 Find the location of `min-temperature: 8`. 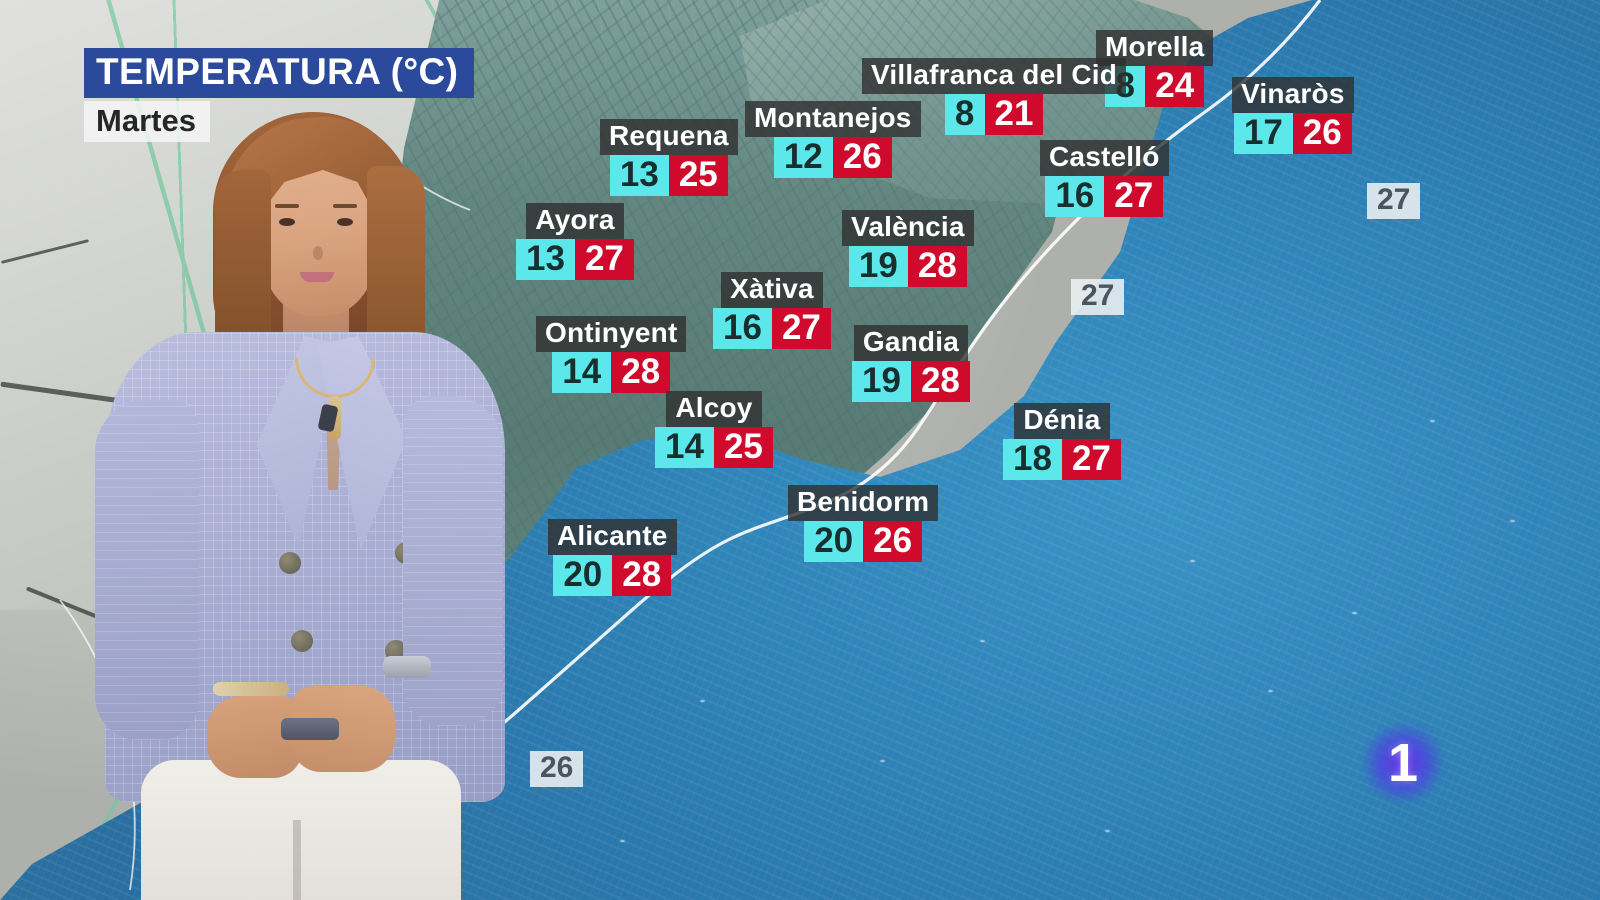

min-temperature: 8 is located at coordinates (964, 114).